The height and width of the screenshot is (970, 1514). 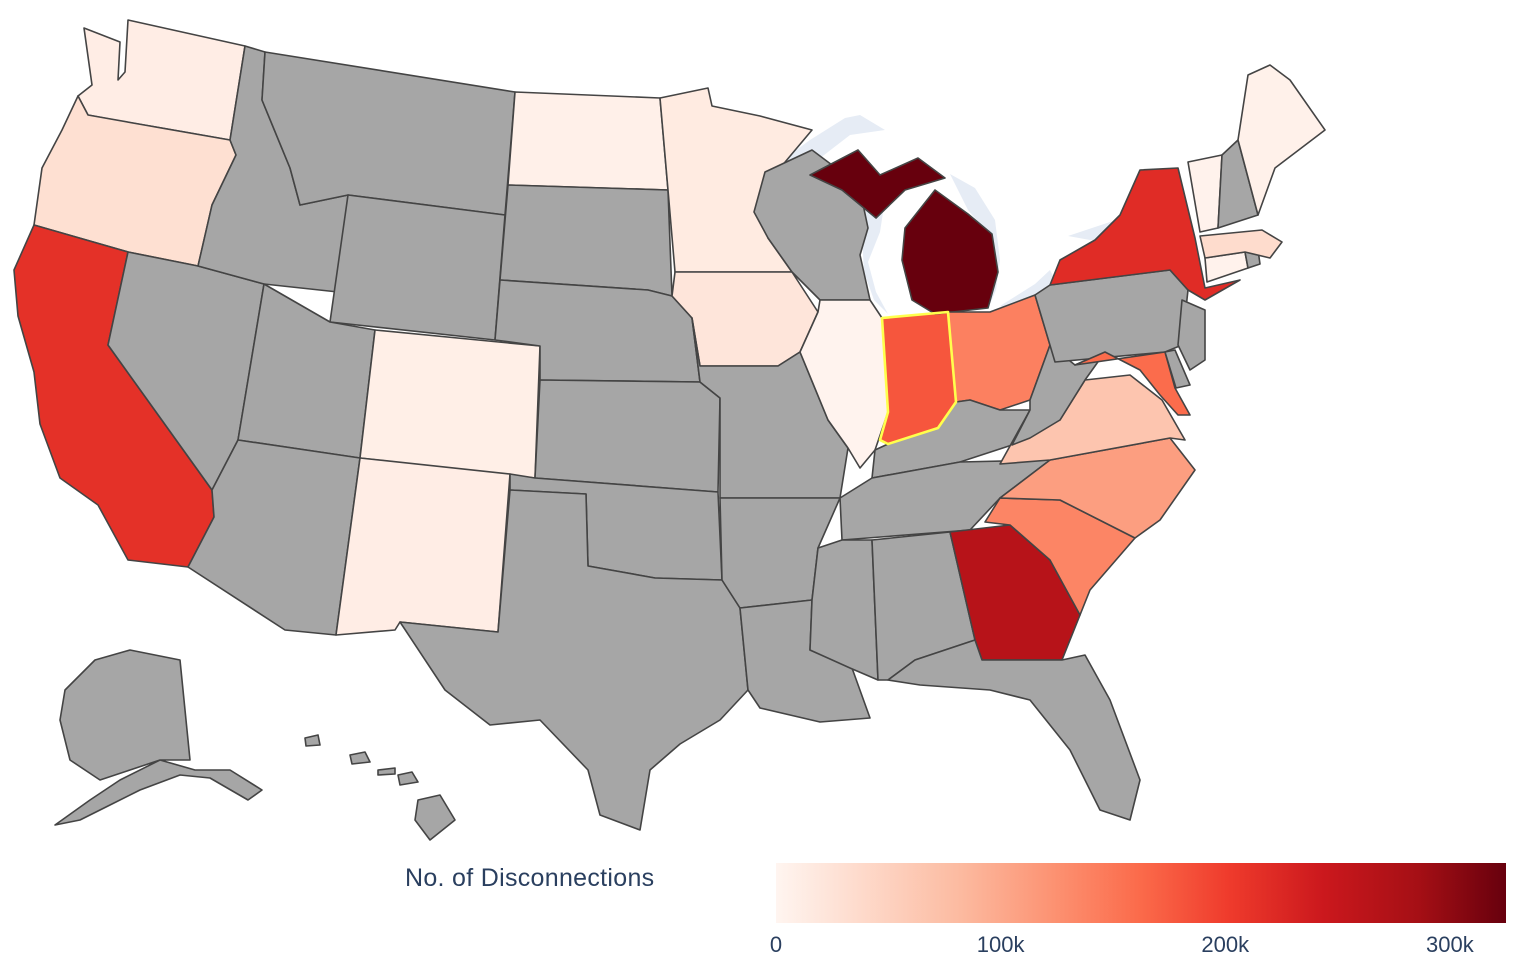 I want to click on state-nd, so click(x=588, y=141).